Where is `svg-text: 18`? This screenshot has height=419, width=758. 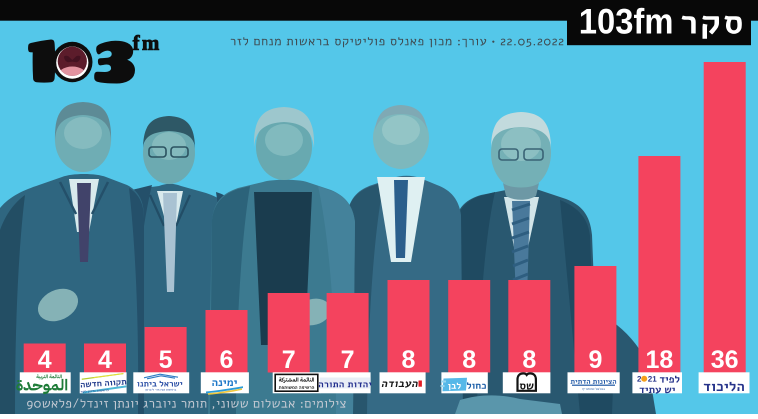 svg-text: 18 is located at coordinates (659, 360).